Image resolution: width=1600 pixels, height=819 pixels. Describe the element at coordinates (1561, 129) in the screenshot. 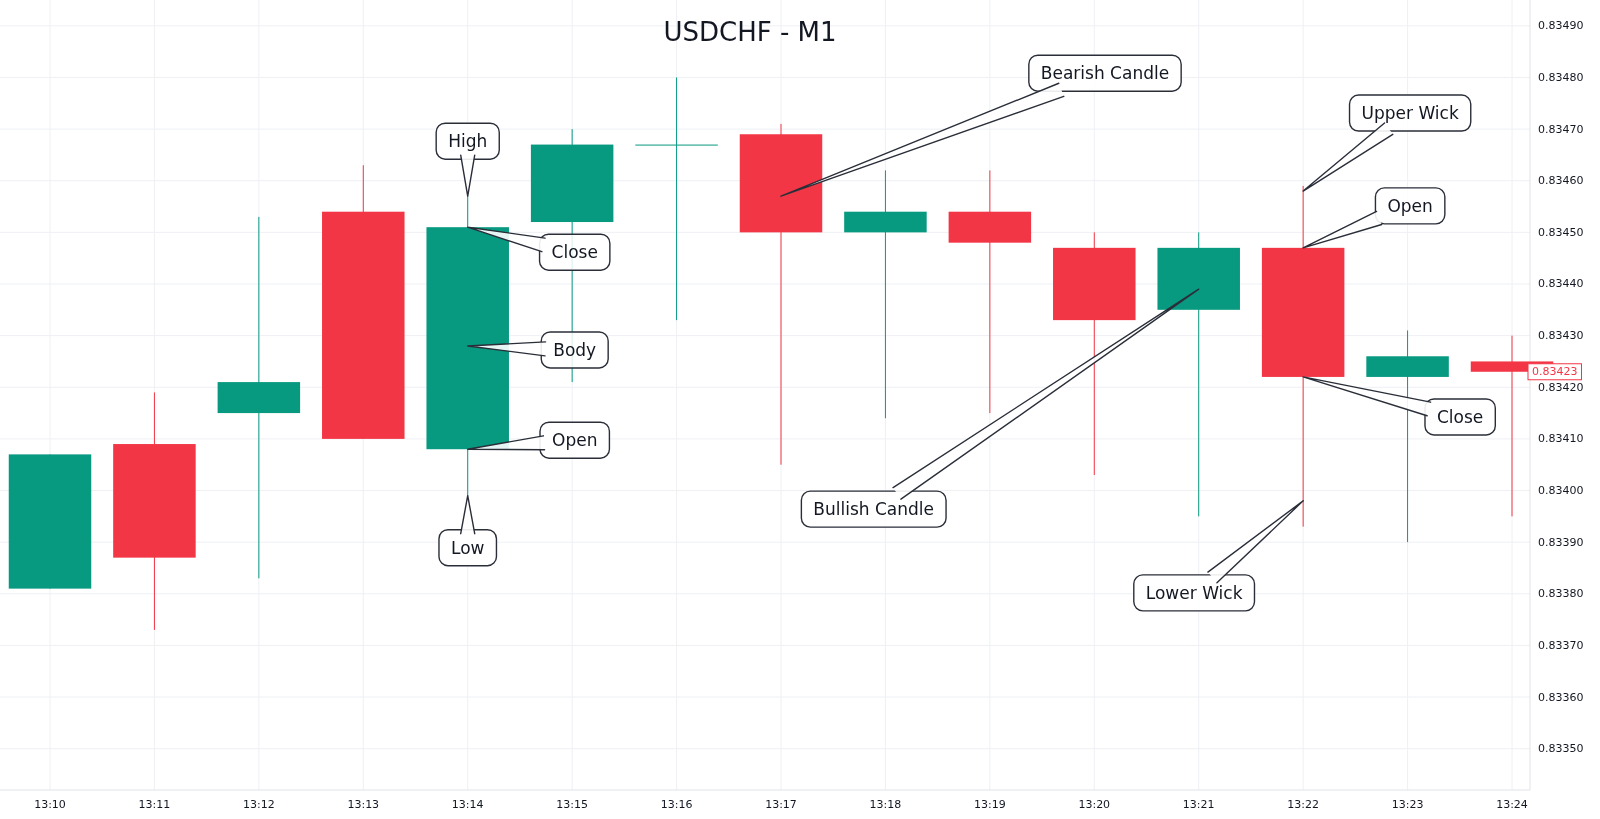

I see `y-tick-label: 0.83470` at that location.